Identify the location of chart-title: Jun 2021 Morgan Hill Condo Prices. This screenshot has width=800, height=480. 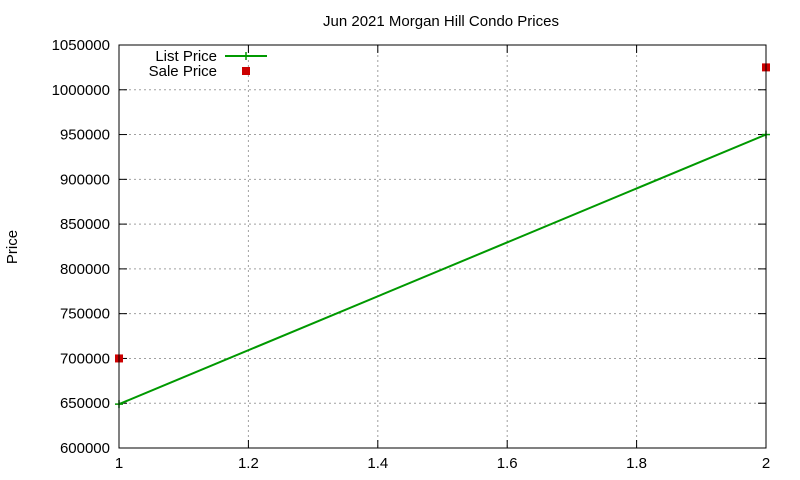
(441, 21).